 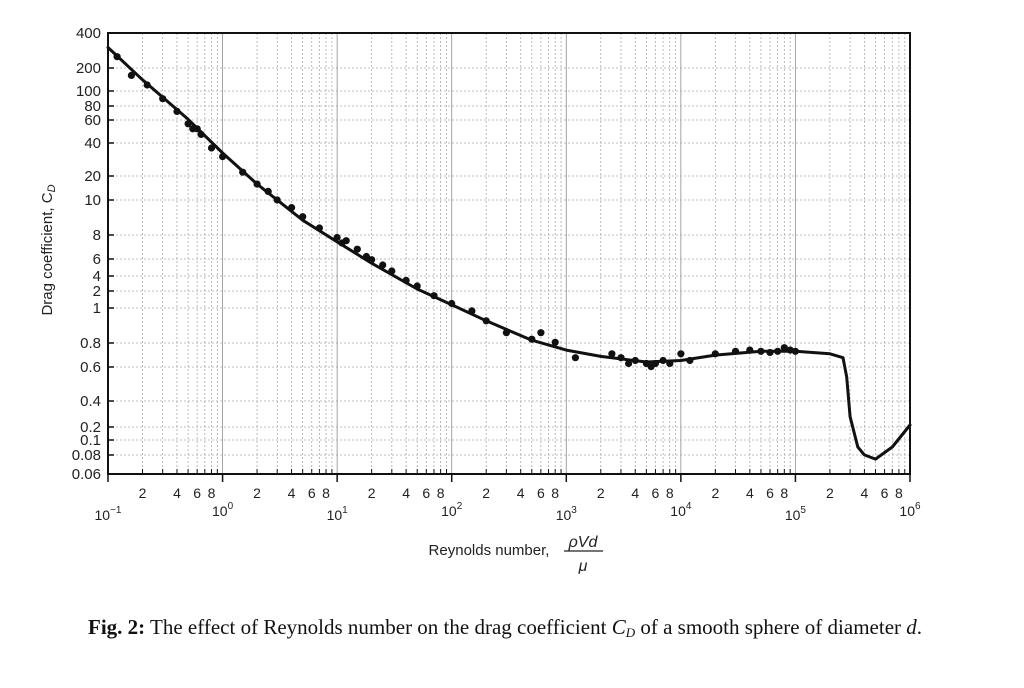 I want to click on y-tick-label: 80, so click(x=92, y=106).